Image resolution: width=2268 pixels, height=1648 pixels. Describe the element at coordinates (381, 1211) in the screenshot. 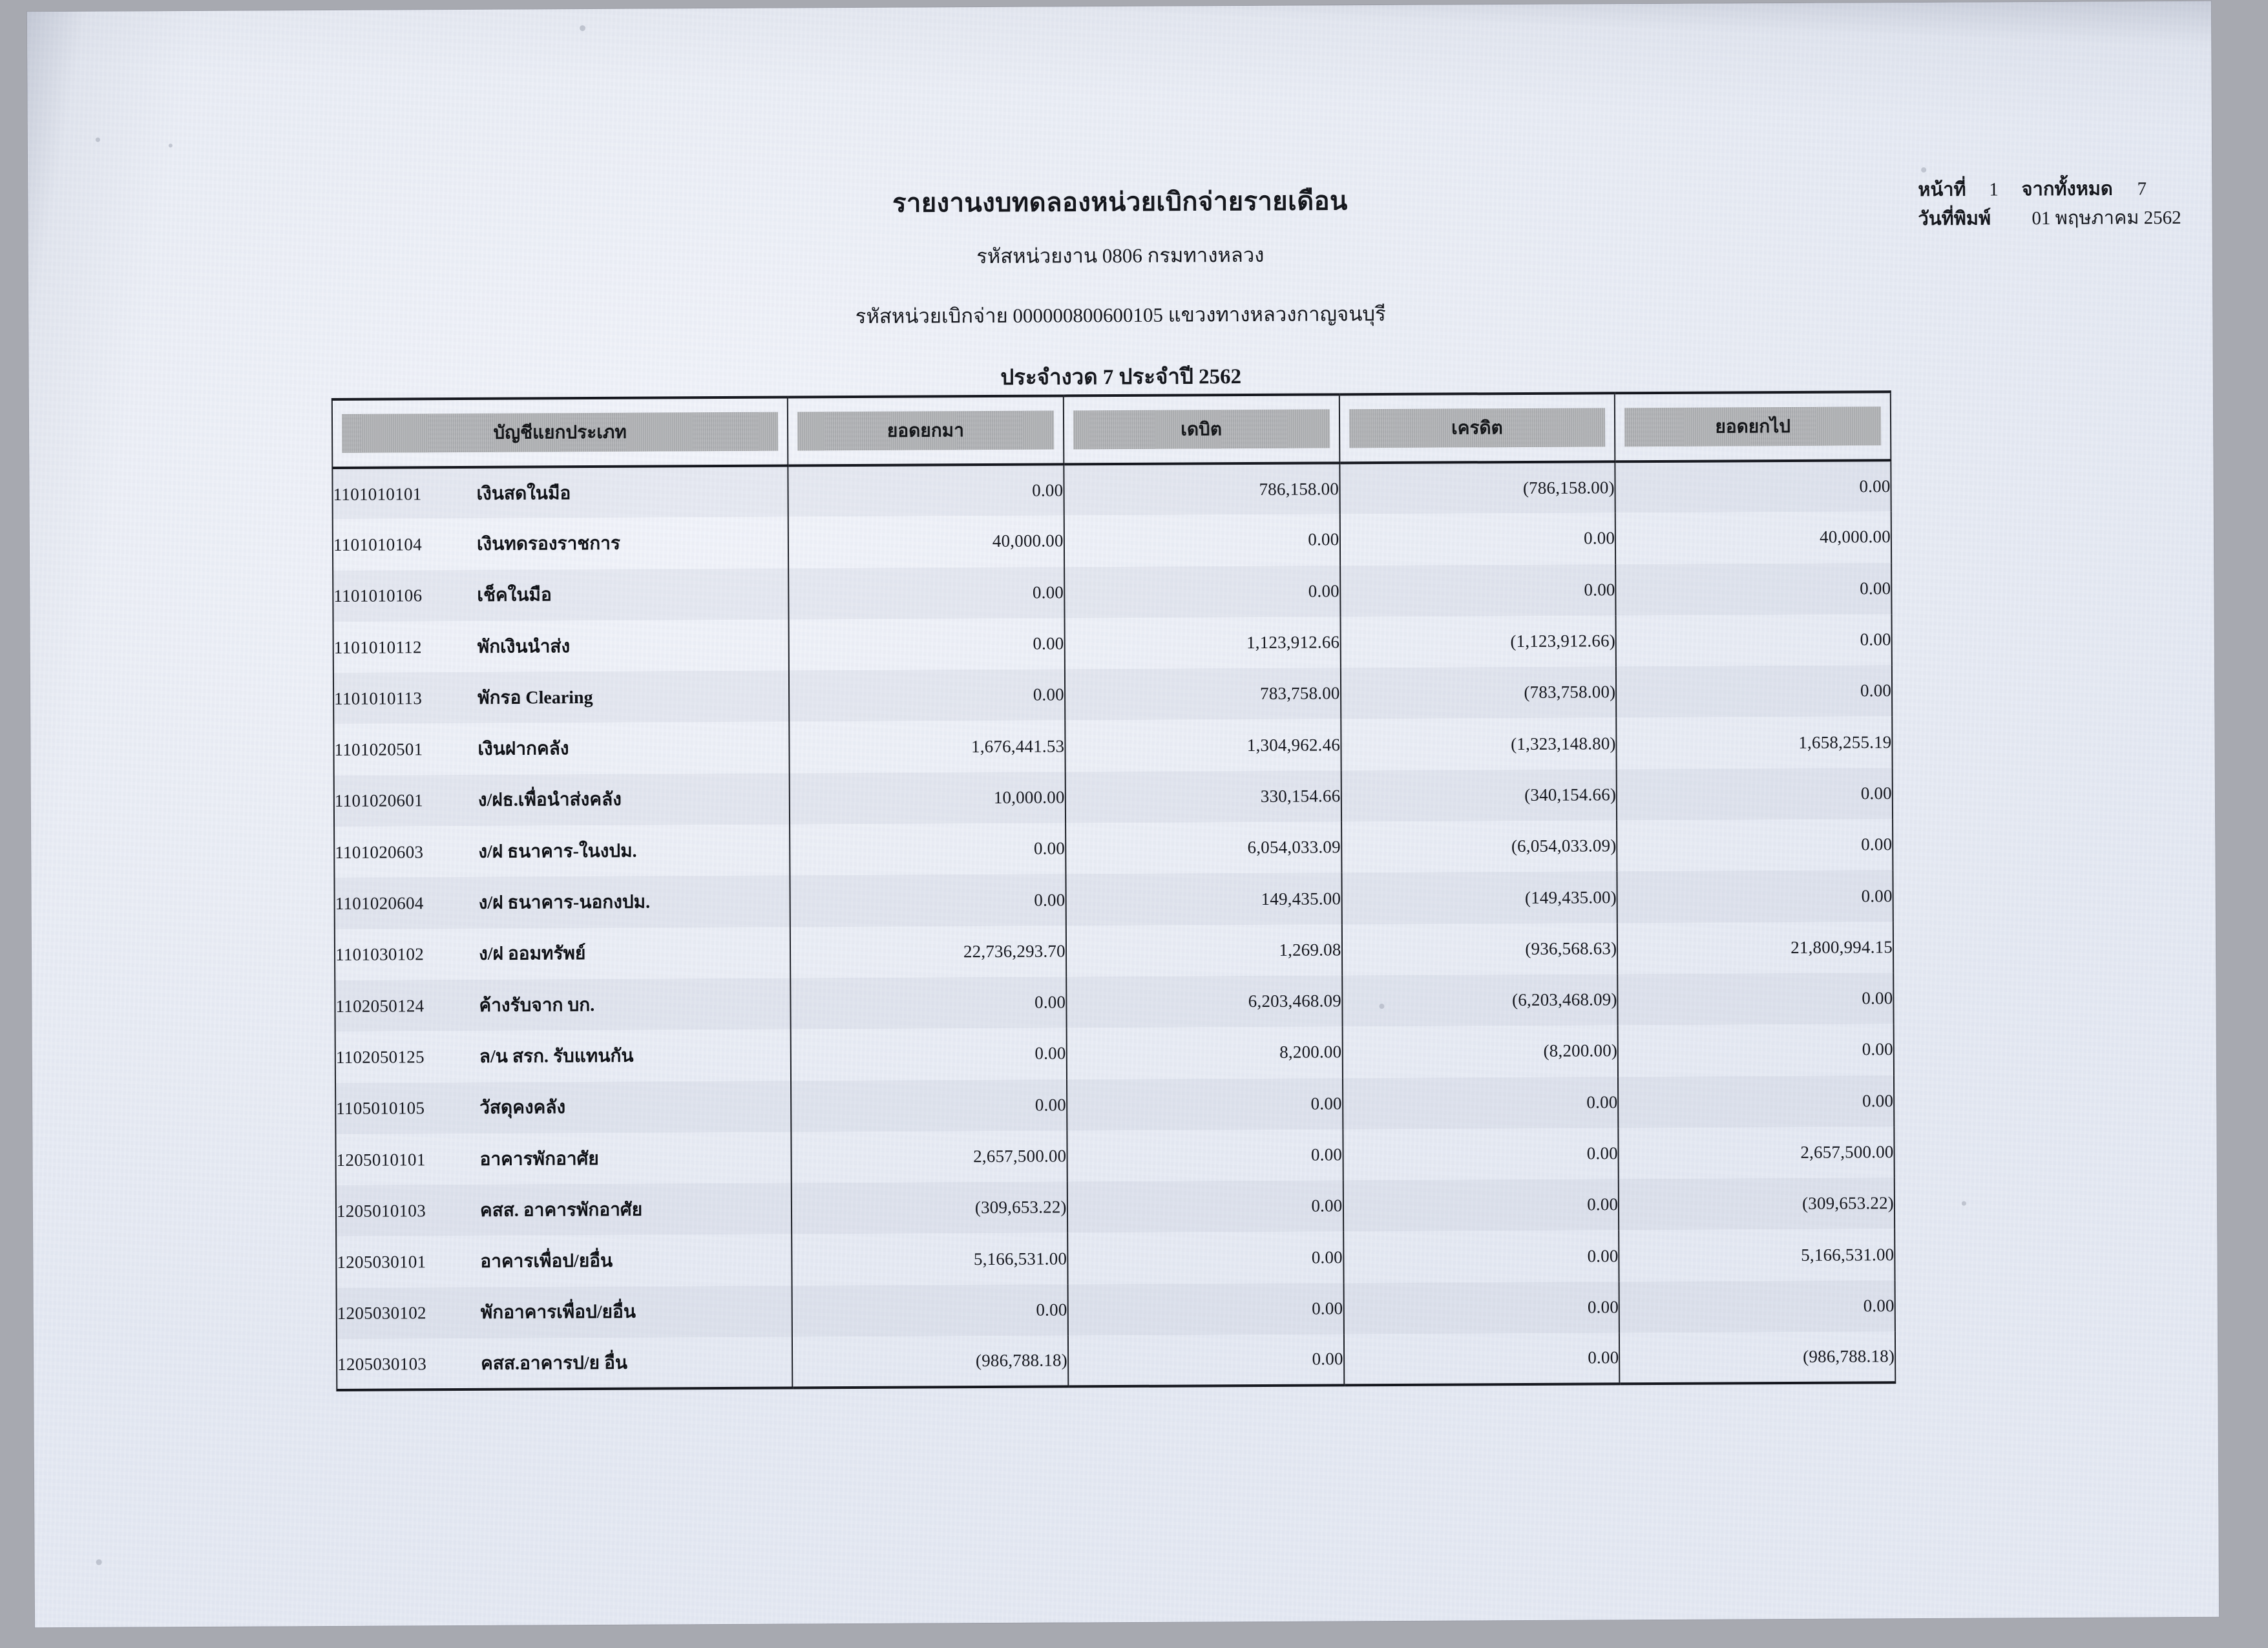

I see `account-code: 1205010103` at that location.